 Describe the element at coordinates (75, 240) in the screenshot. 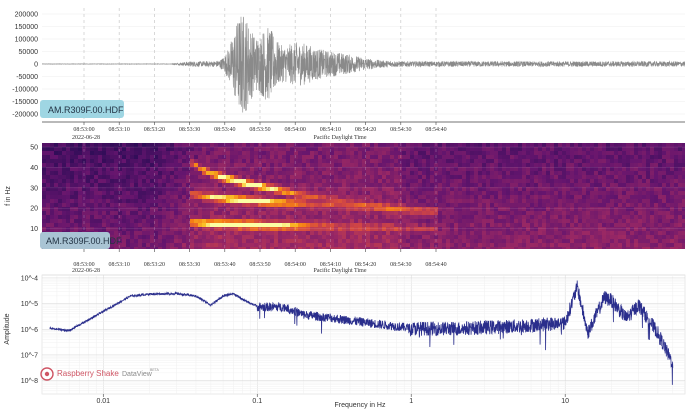

I see `spectrogram-station-badge` at that location.